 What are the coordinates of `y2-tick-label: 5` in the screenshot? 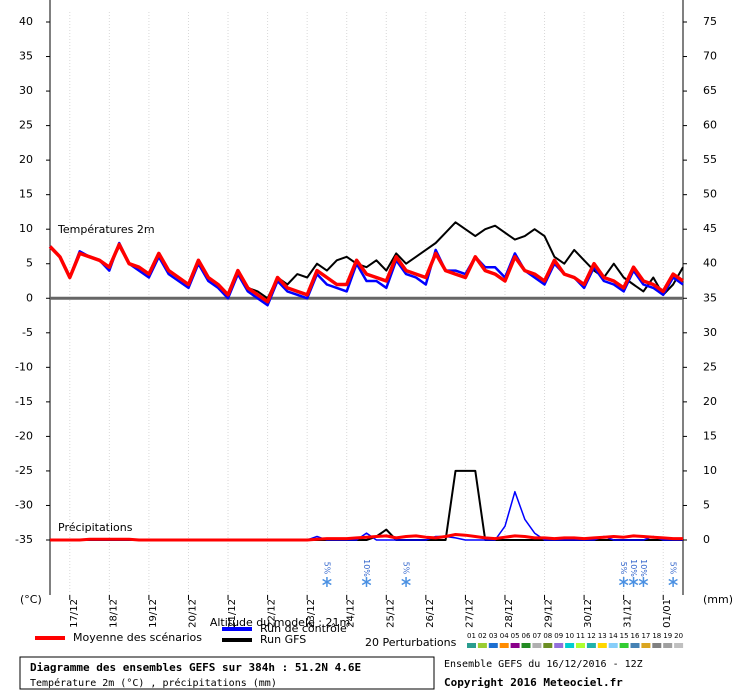 It's located at (706, 504).